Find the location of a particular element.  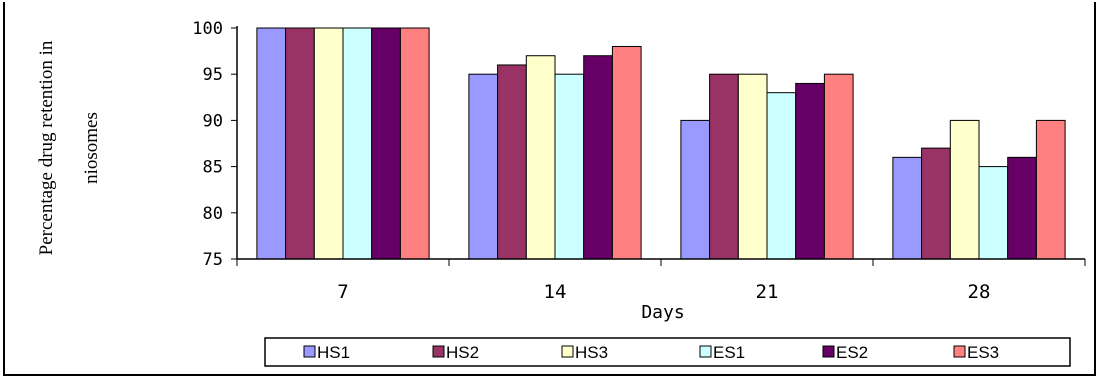

y-tick-label: 80 is located at coordinates (213, 214).